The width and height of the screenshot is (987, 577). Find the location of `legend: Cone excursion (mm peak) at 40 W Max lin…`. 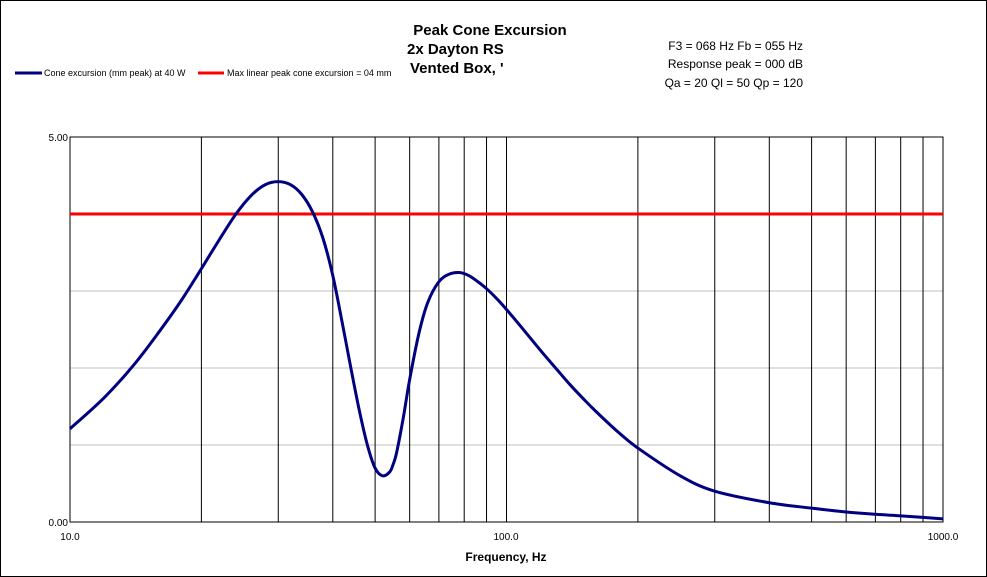

legend: Cone excursion (mm peak) at 40 W Max lin… is located at coordinates (203, 73).